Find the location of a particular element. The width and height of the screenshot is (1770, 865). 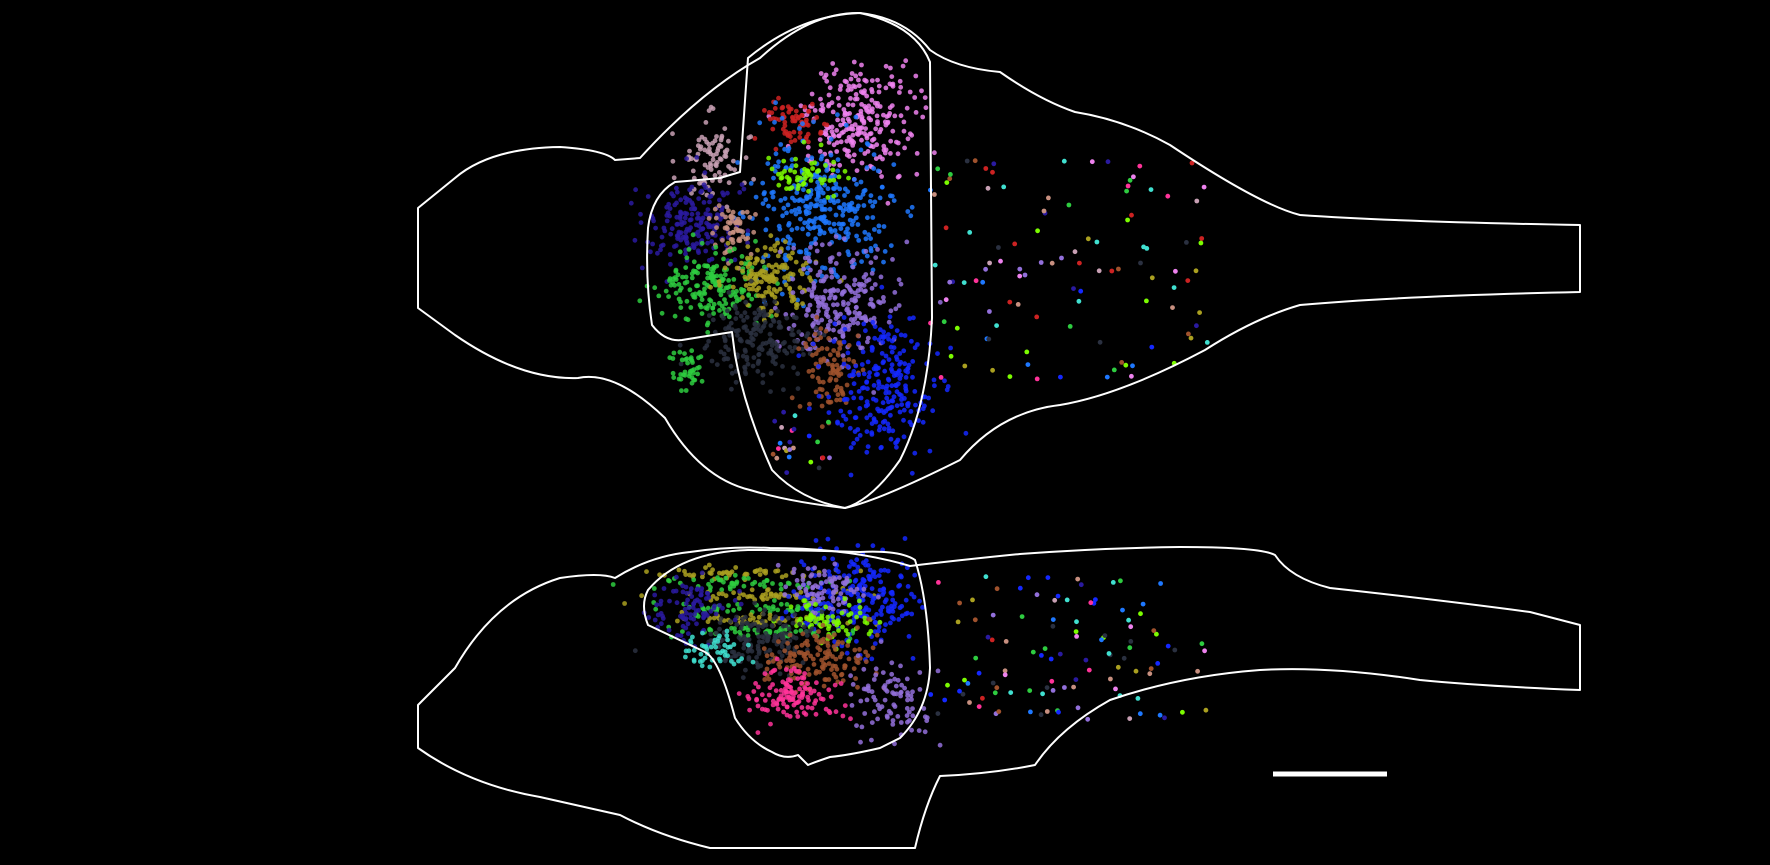

dorsal-tectum-outline is located at coordinates (789, 260).